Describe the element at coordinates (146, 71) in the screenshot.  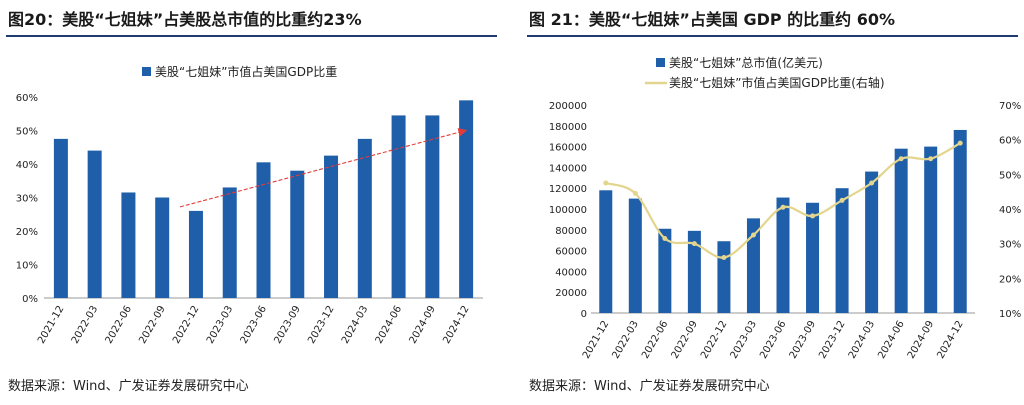
I see `legend-swatch` at that location.